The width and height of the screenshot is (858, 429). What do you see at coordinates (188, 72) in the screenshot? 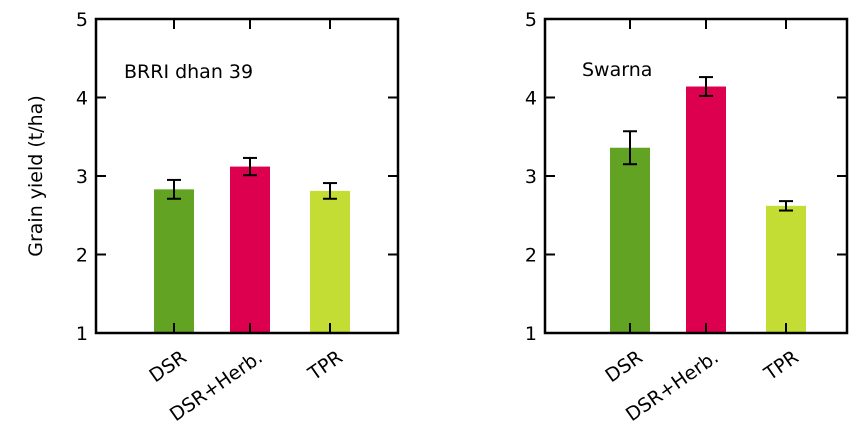
I see `panel-label: BRRI dhan 39` at bounding box center [188, 72].